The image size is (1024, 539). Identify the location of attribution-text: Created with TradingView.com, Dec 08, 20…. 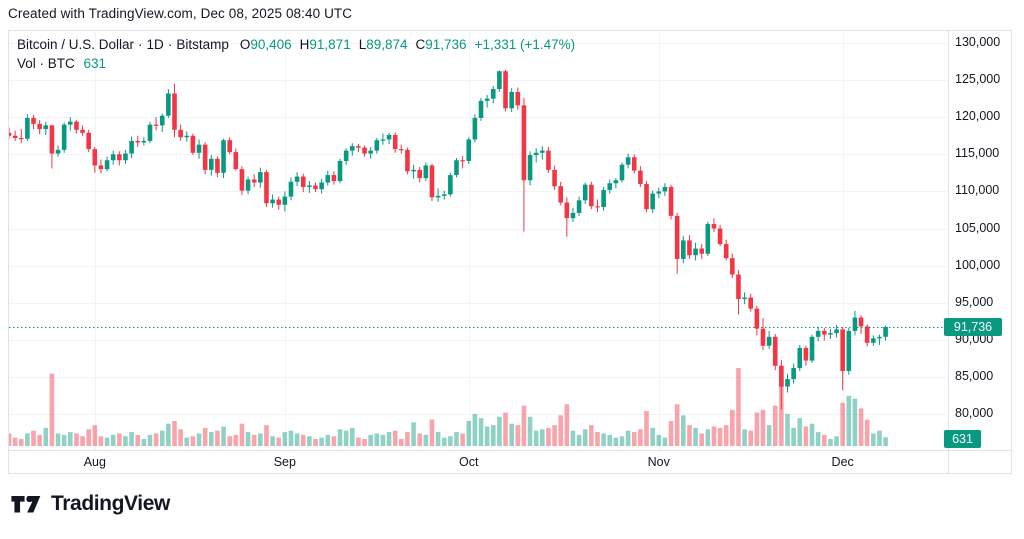
(180, 13).